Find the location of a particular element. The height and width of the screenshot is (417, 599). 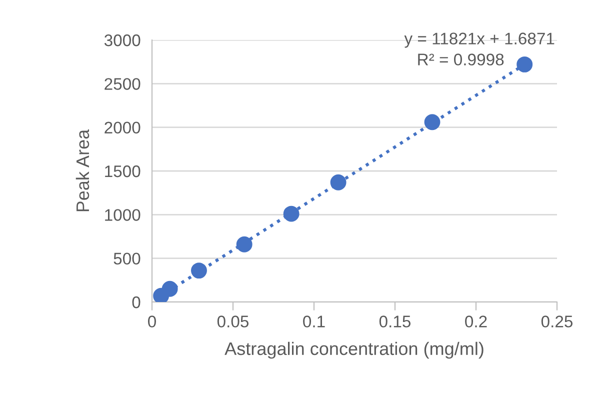

y-tick-label: 1500 is located at coordinates (122, 171).